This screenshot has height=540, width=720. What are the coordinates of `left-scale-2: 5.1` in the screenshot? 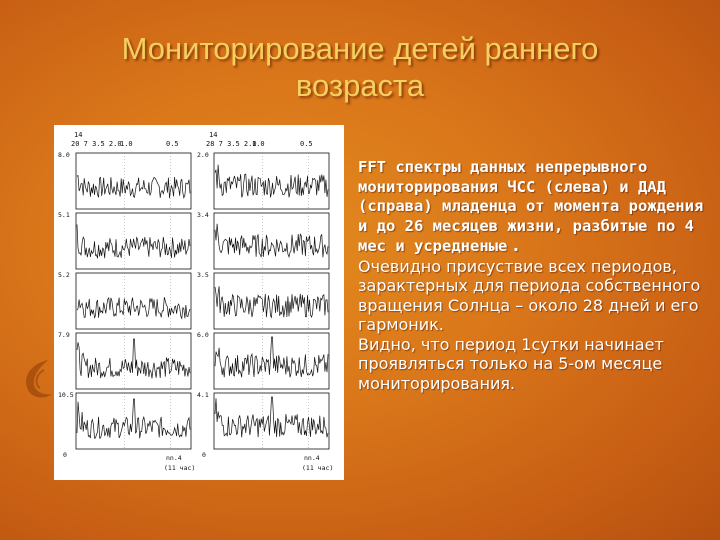 It's located at (64, 215).